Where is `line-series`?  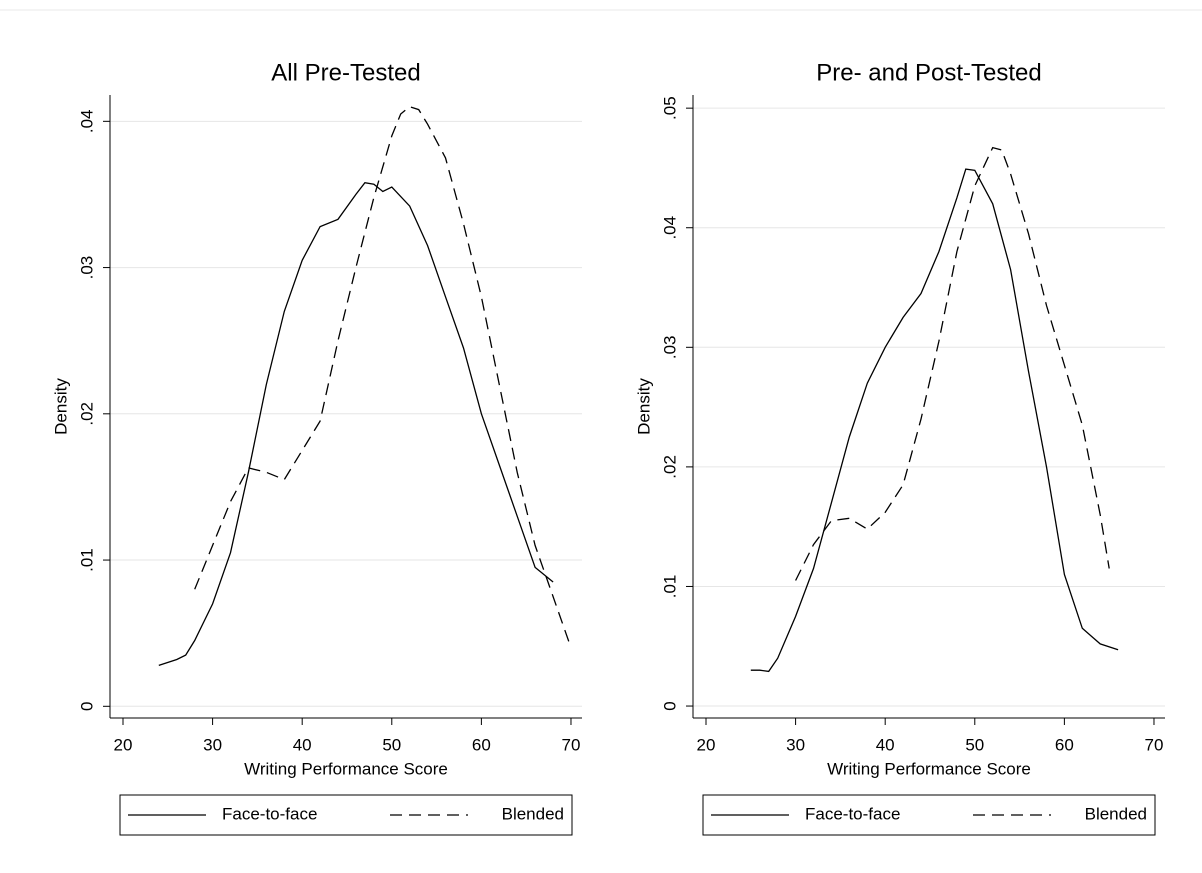 line-series is located at coordinates (952, 363).